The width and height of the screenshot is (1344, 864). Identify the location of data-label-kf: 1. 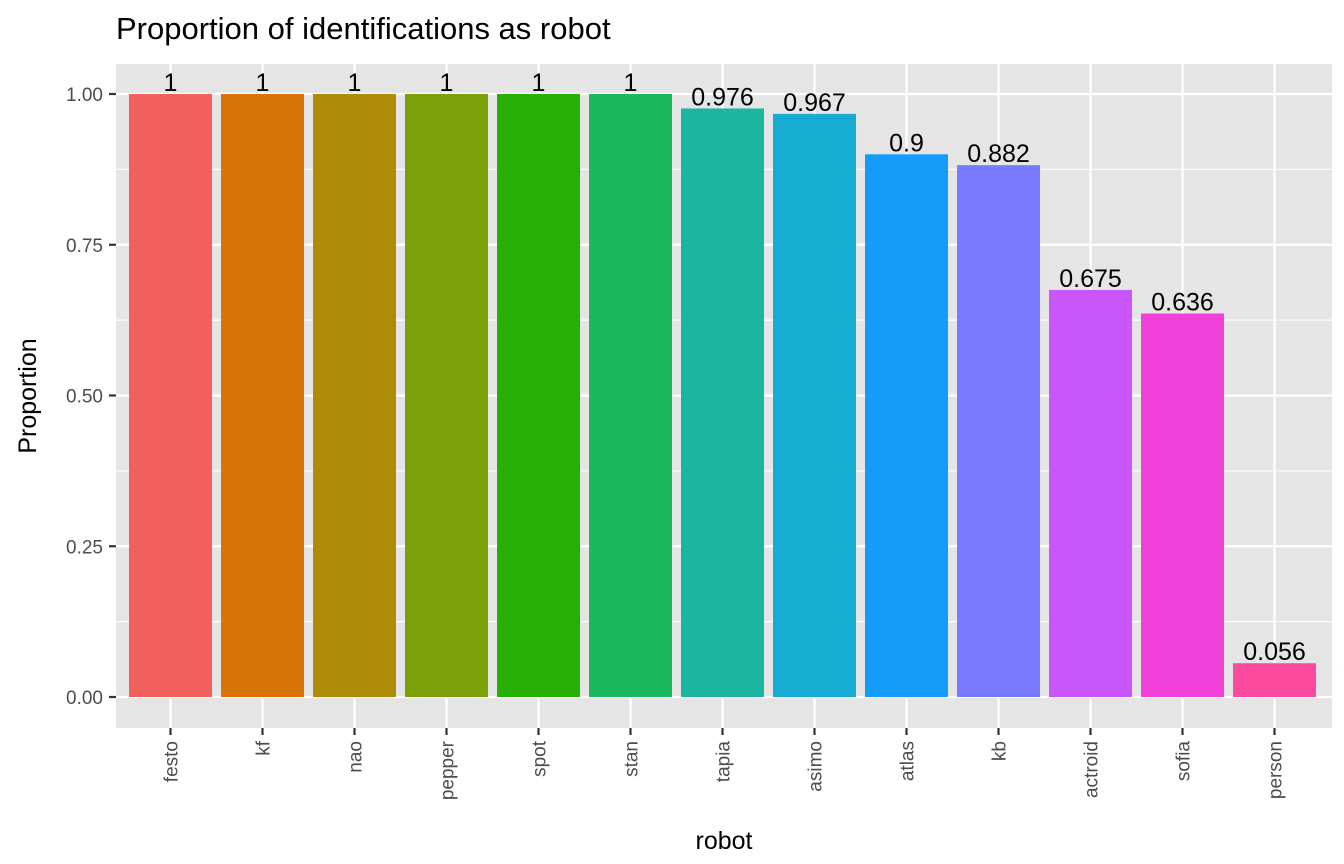
(263, 83).